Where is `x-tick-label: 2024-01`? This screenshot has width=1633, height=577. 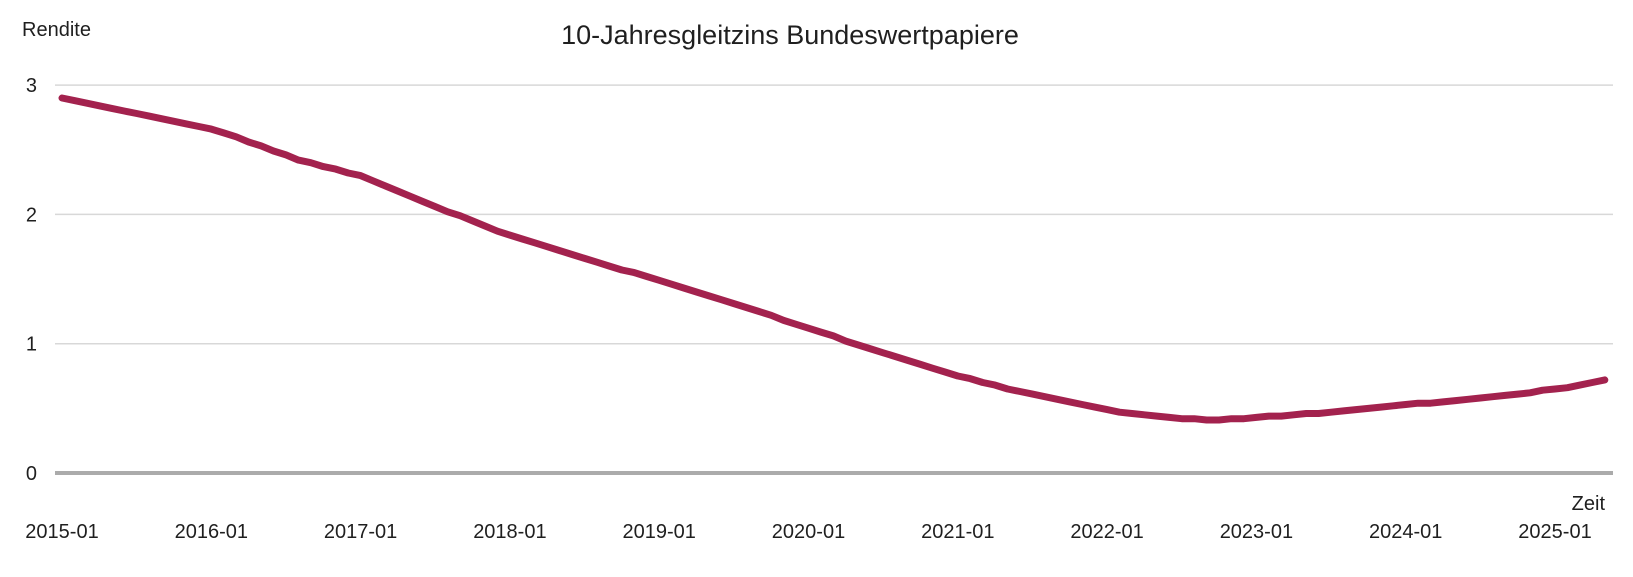 x-tick-label: 2024-01 is located at coordinates (1405, 532).